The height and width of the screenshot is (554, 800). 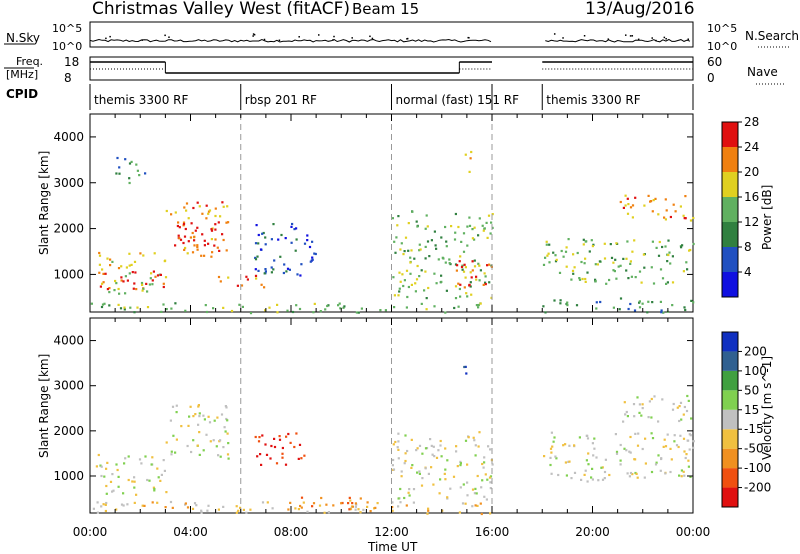 What do you see at coordinates (754, 449) in the screenshot?
I see `colorbar-tick-label: -50` at bounding box center [754, 449].